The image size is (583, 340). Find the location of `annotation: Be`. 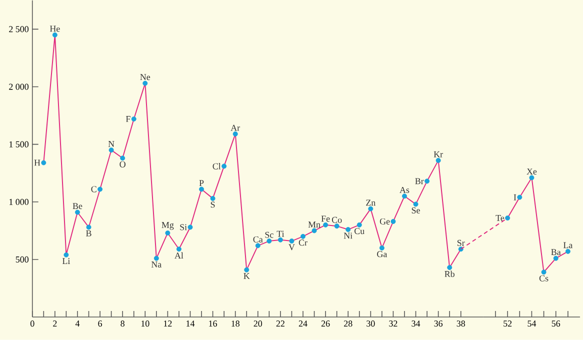

annotation: Be is located at coordinates (77, 206).